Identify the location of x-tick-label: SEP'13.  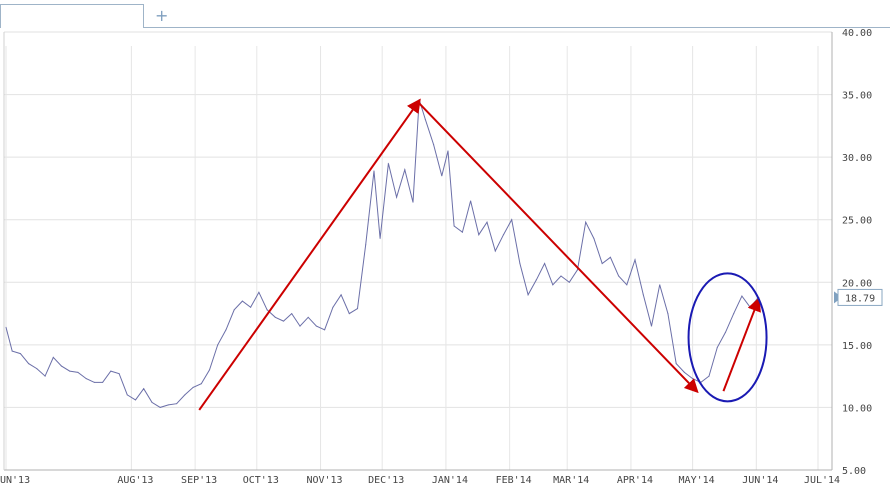
(199, 480).